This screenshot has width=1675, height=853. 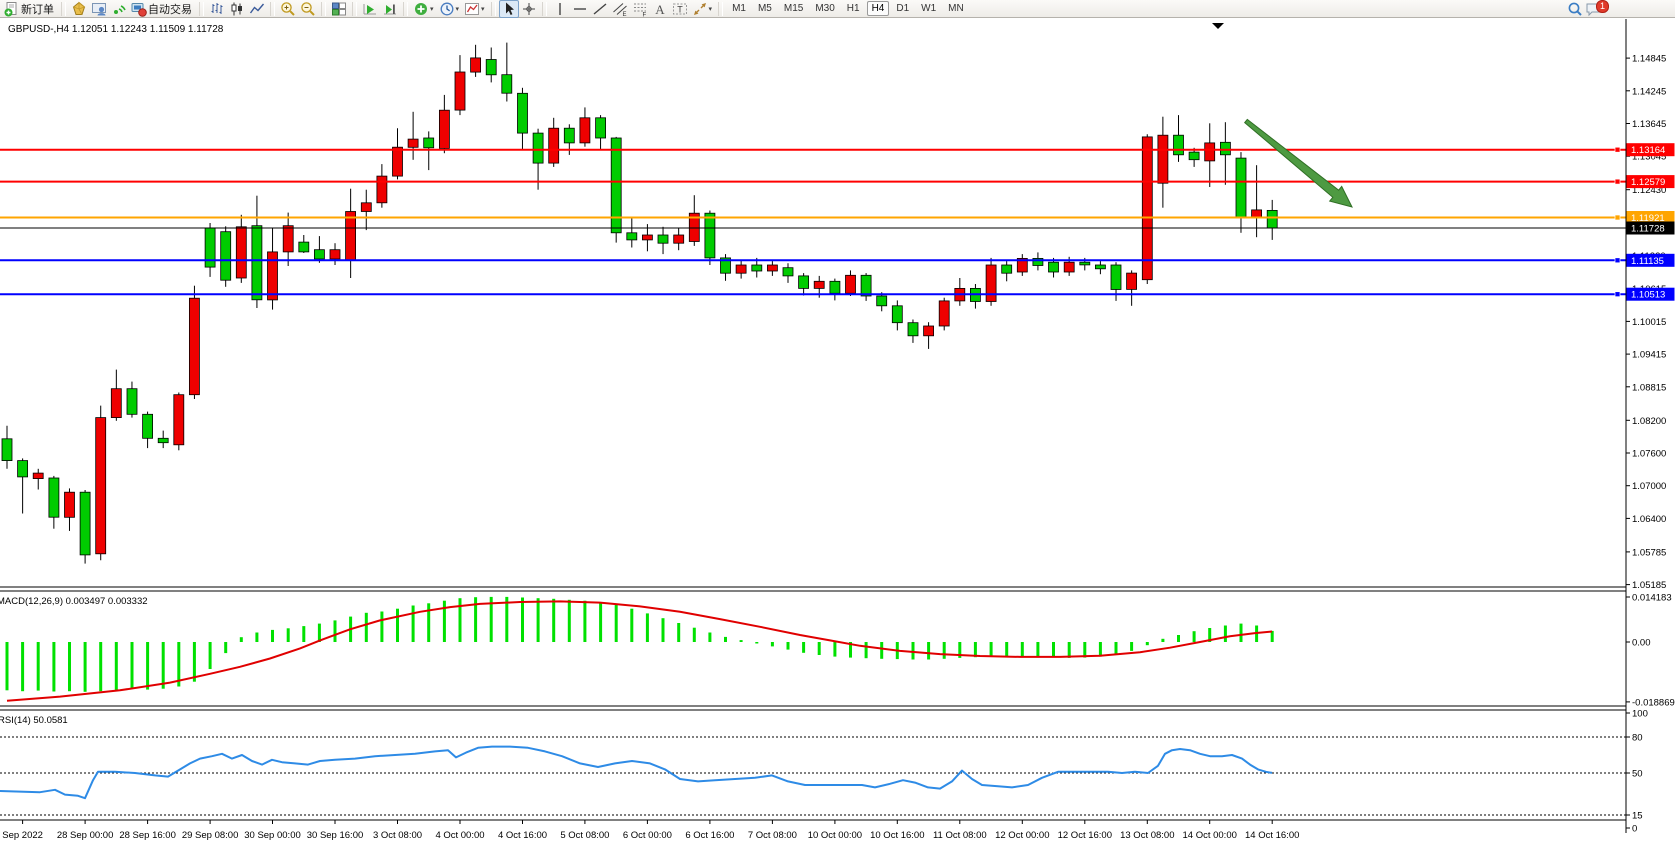 I want to click on auto-scroll-button, so click(x=370, y=9).